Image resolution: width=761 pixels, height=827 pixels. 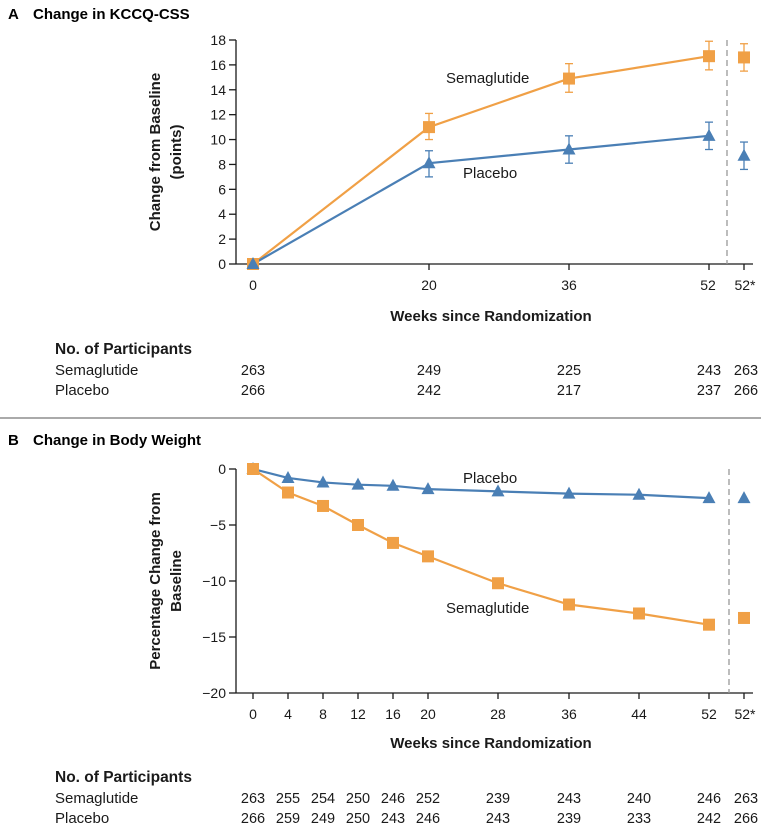 What do you see at coordinates (639, 714) in the screenshot?
I see `x-tick-label: 44` at bounding box center [639, 714].